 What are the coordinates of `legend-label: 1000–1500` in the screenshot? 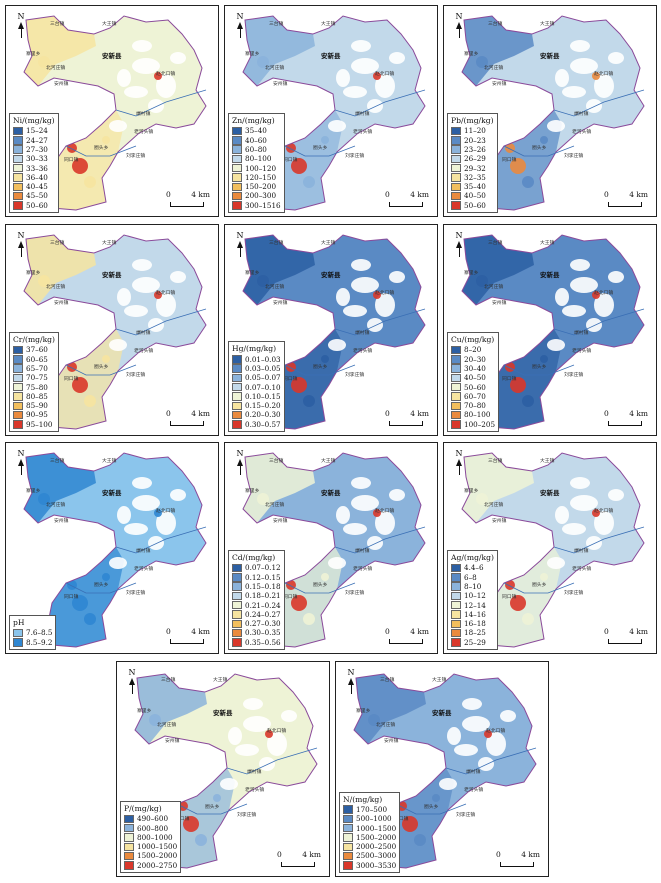 It's located at (157, 847).